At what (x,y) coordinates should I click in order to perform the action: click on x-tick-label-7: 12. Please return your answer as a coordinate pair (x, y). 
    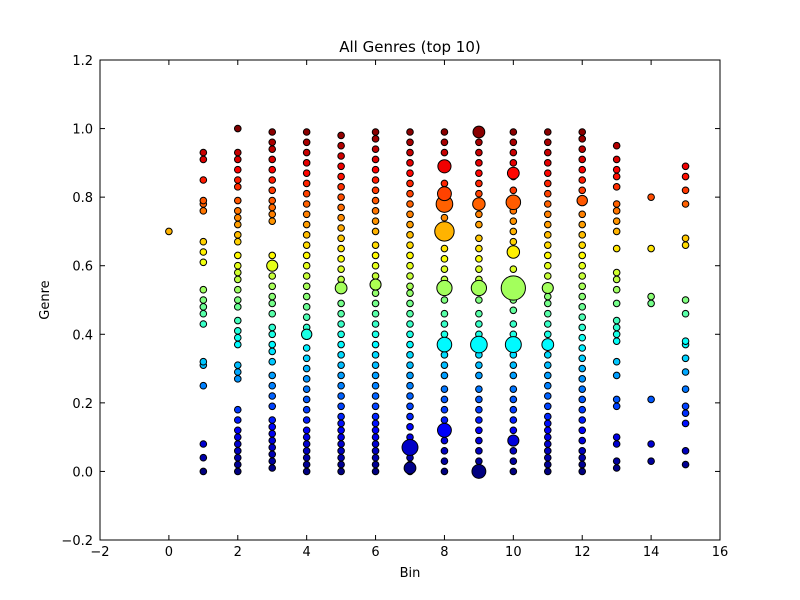
    Looking at the image, I should click on (582, 552).